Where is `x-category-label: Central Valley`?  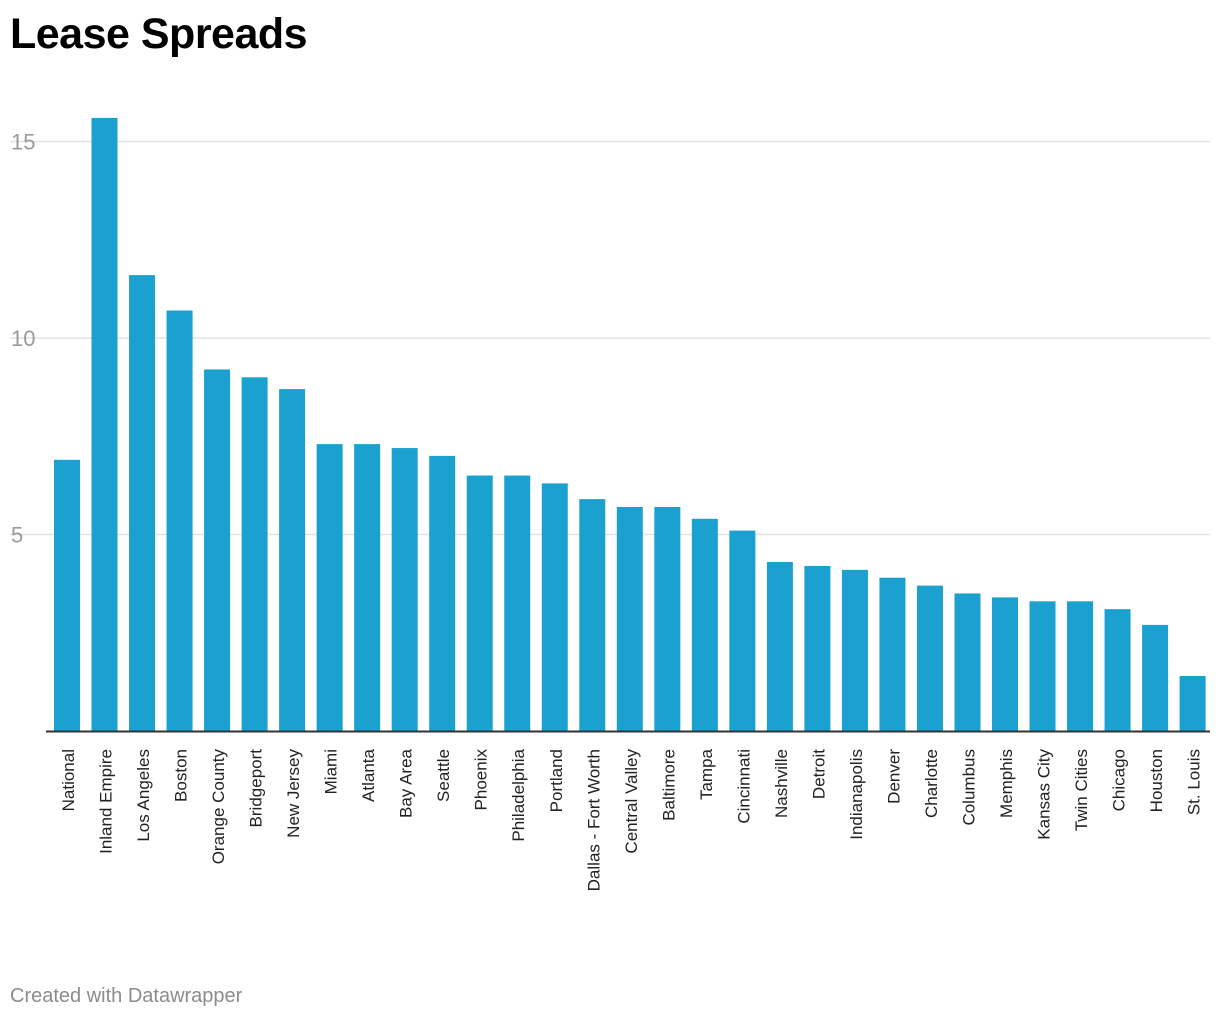
x-category-label: Central Valley is located at coordinates (631, 801).